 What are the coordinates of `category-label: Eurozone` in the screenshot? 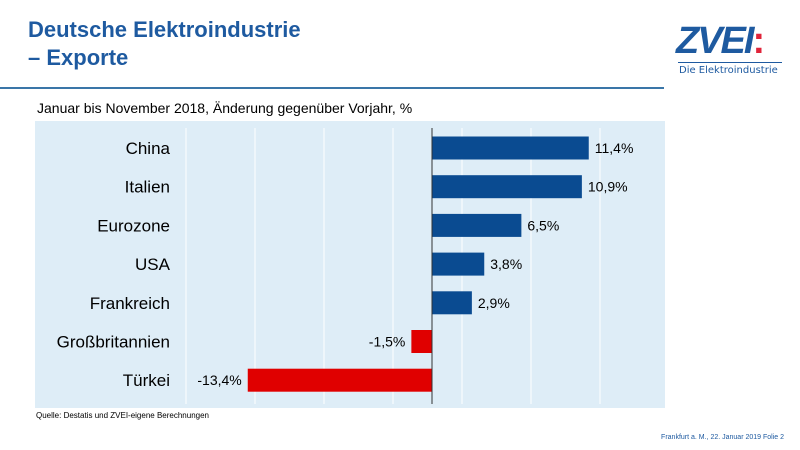 It's located at (133, 225).